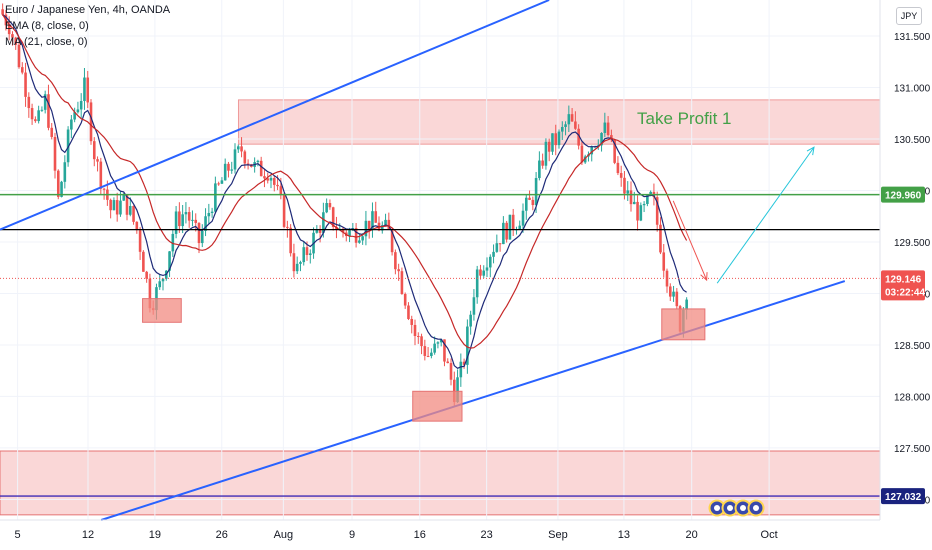  Describe the element at coordinates (704, 277) in the screenshot. I see `arrow-down-head` at that location.